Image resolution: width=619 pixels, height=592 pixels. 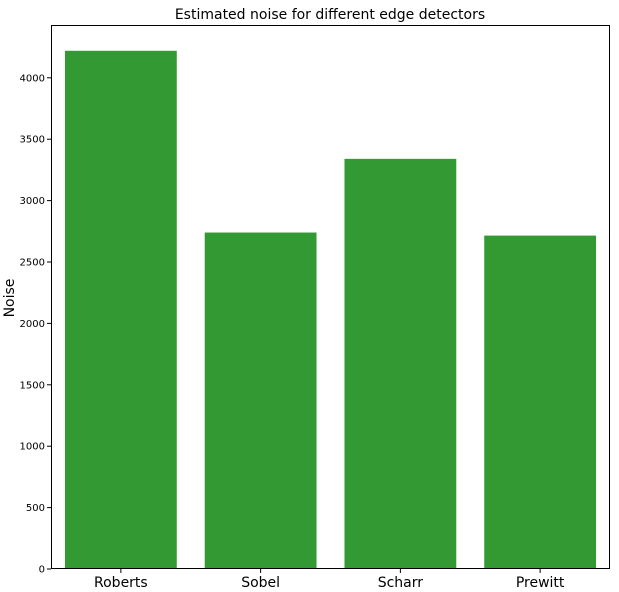 I want to click on y-tick-label: 3000, so click(x=32, y=201).